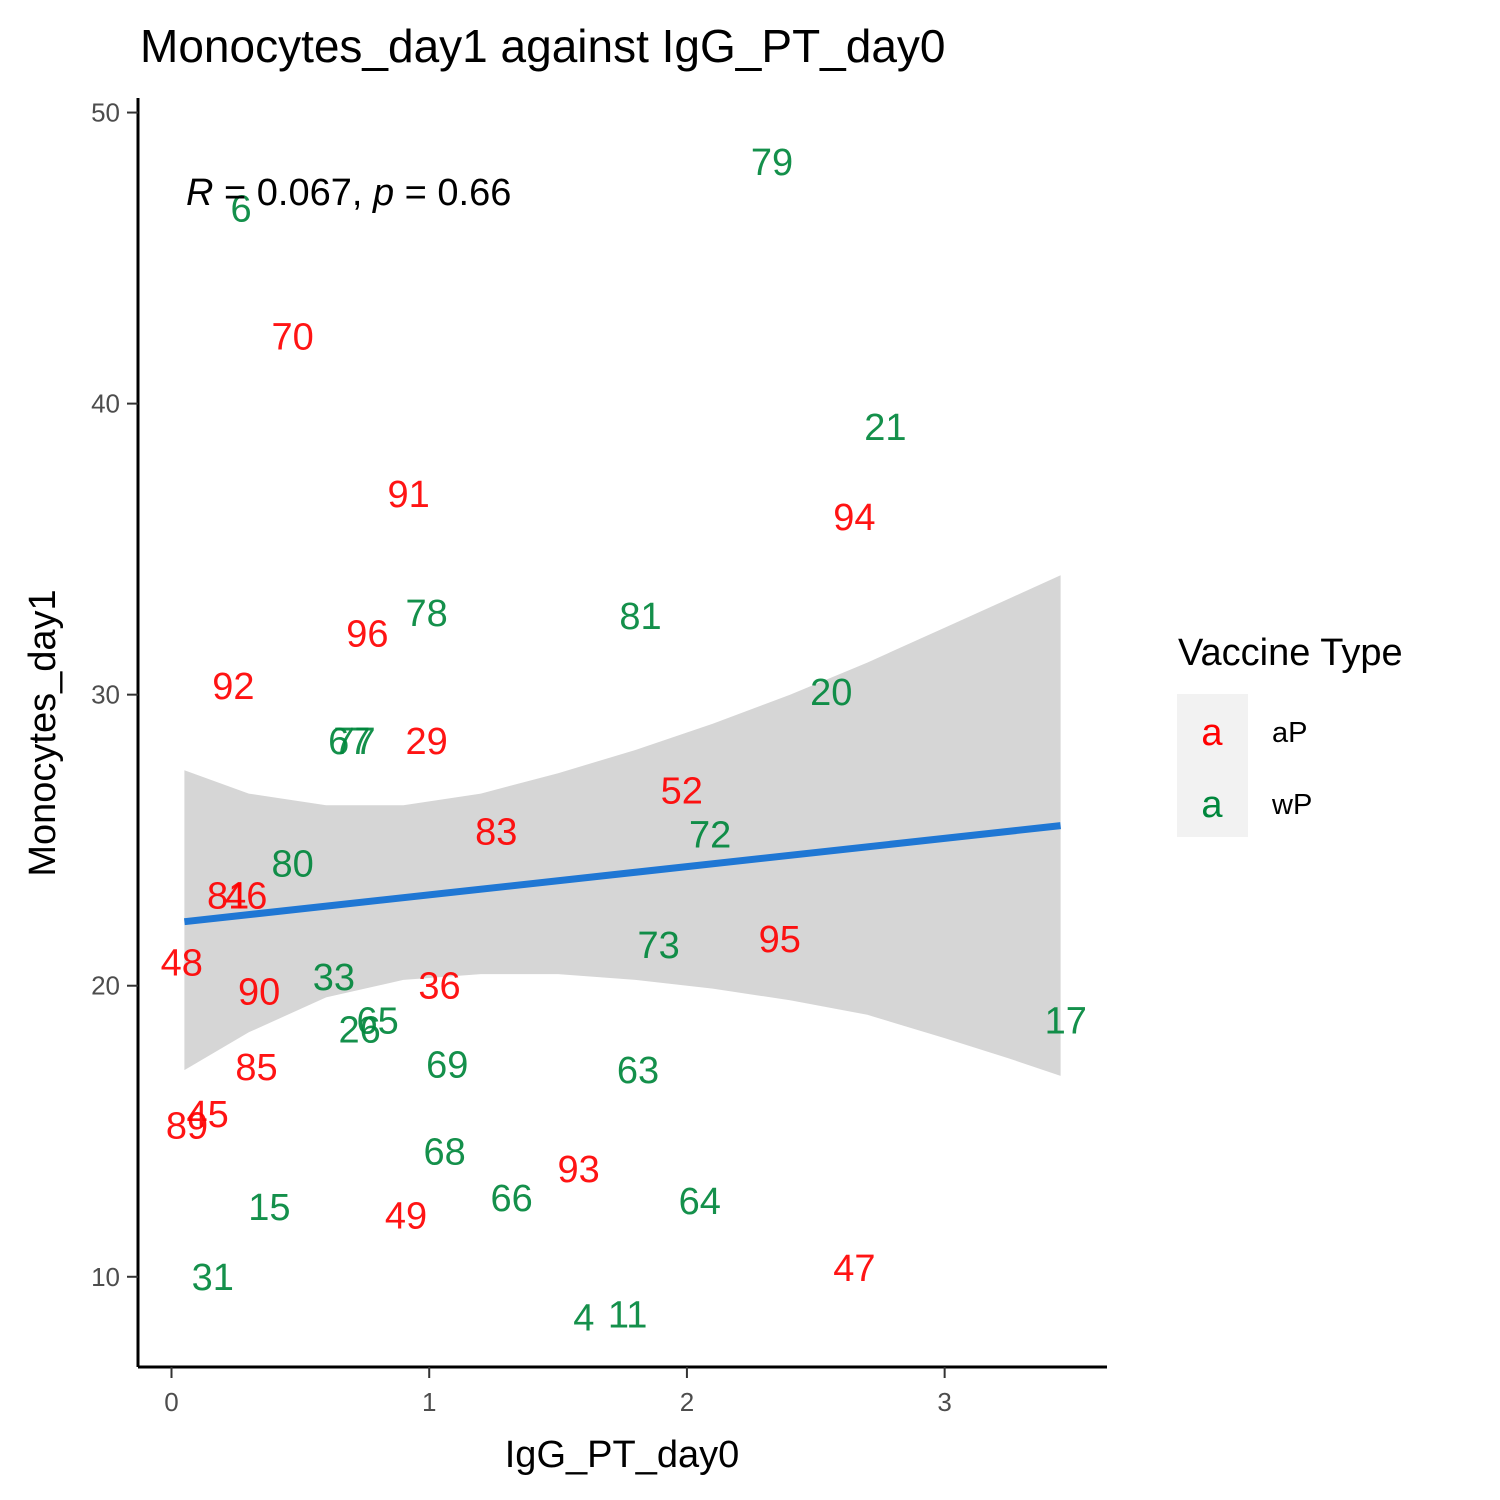  Describe the element at coordinates (638, 1071) in the screenshot. I see `point-label-wp-63: 63` at that location.